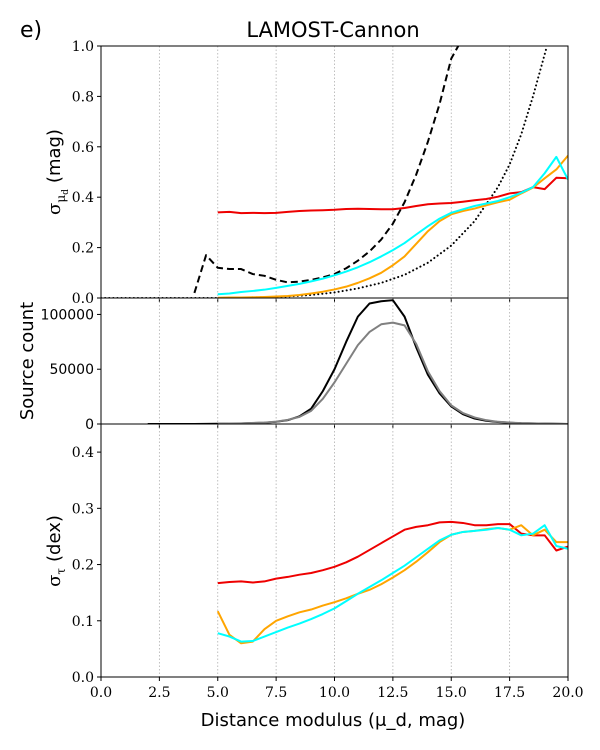 The height and width of the screenshot is (750, 600). Describe the element at coordinates (392, 195) in the screenshot. I see `series-line-sigma_mu-red` at that location.